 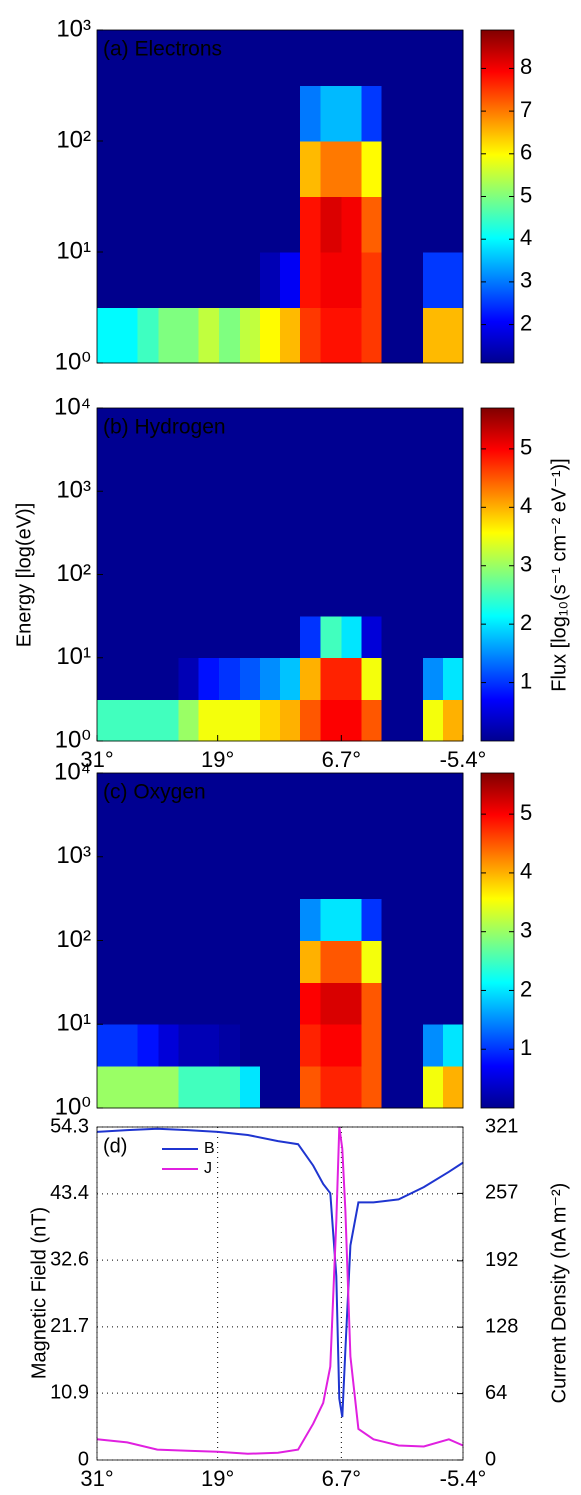 What do you see at coordinates (73, 1106) in the screenshot?
I see `y-tick-label: 10⁰` at bounding box center [73, 1106].